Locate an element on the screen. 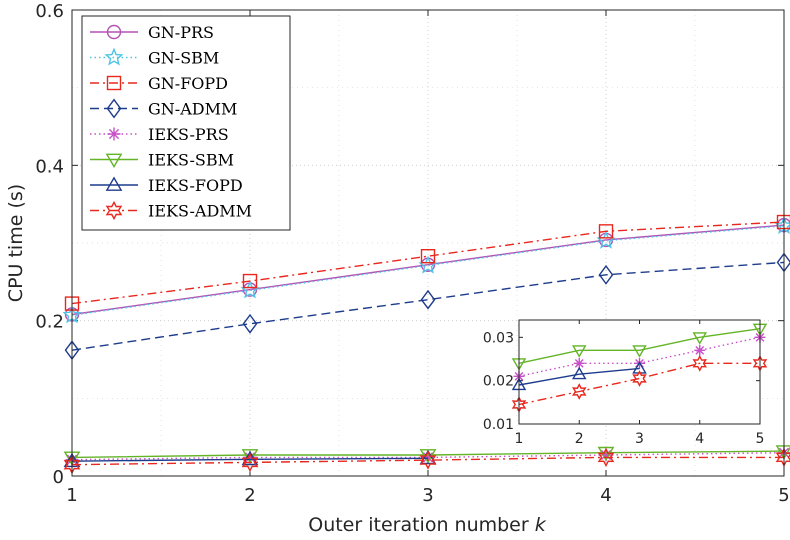 This screenshot has height=540, width=790. legend-item-gn-fopd: GN-FOPD is located at coordinates (159, 83).